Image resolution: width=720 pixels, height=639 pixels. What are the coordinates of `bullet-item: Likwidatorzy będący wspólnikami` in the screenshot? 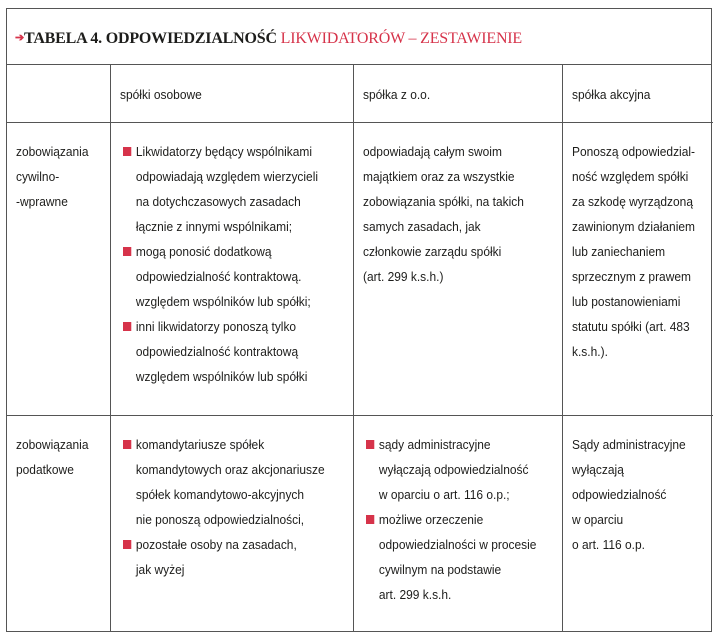 It's located at (229, 151).